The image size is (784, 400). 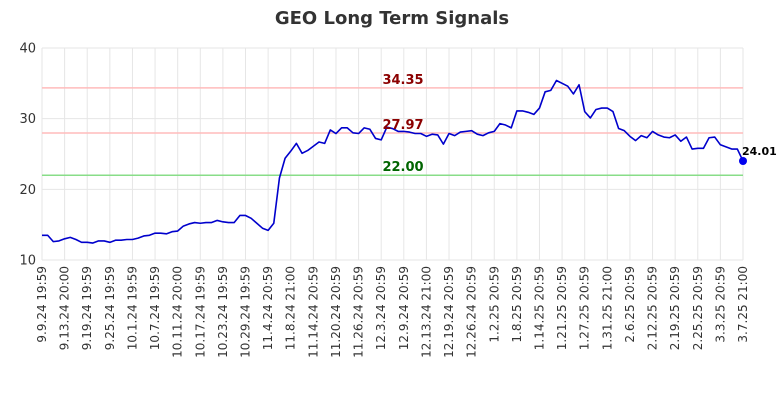 I want to click on x-tick-label: 1.31.25 21:00, so click(x=607, y=308).